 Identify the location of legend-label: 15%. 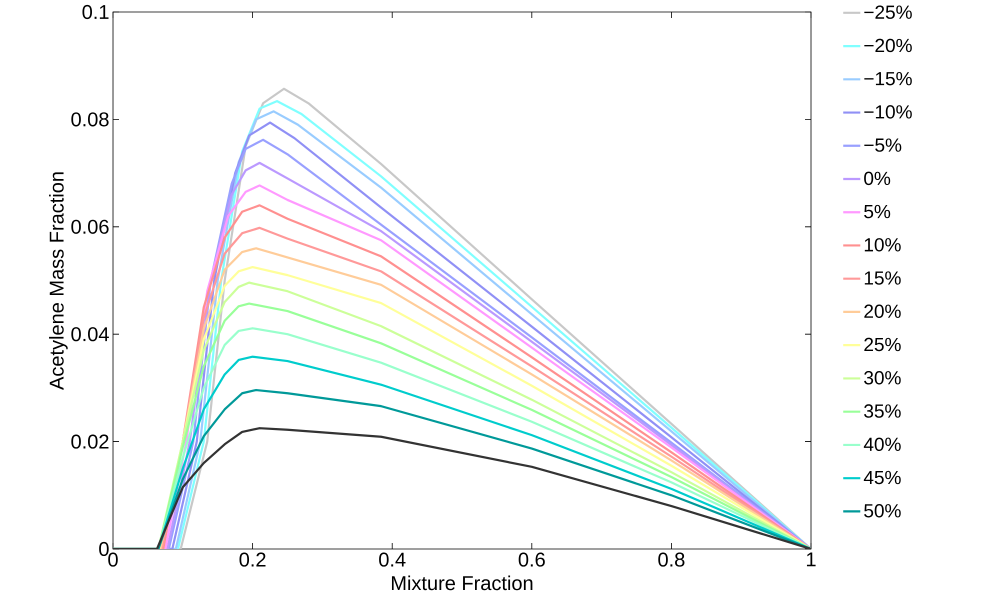
(882, 278).